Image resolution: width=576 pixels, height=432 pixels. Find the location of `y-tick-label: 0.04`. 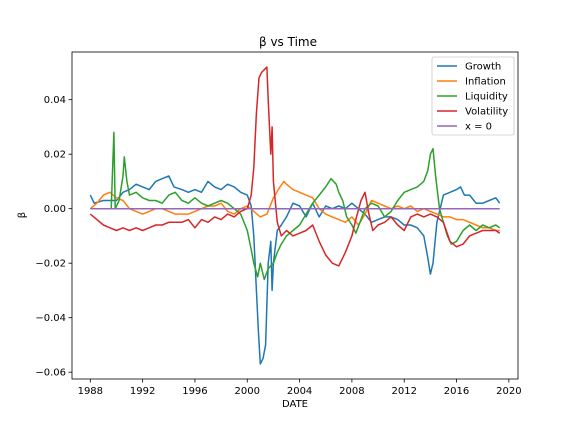

y-tick-label: 0.04 is located at coordinates (55, 100).